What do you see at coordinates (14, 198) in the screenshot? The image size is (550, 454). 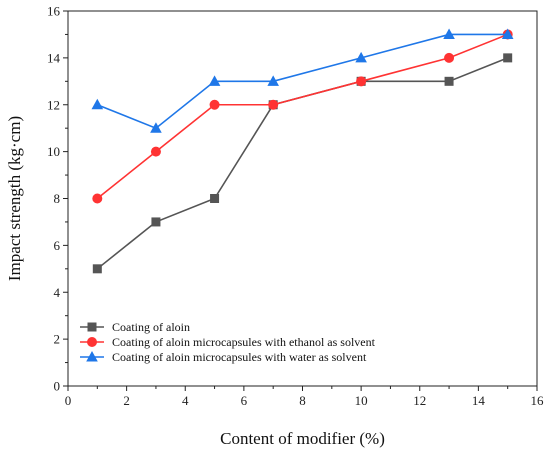 I see `y-axis-title: Impact strength (kg·cm)` at bounding box center [14, 198].